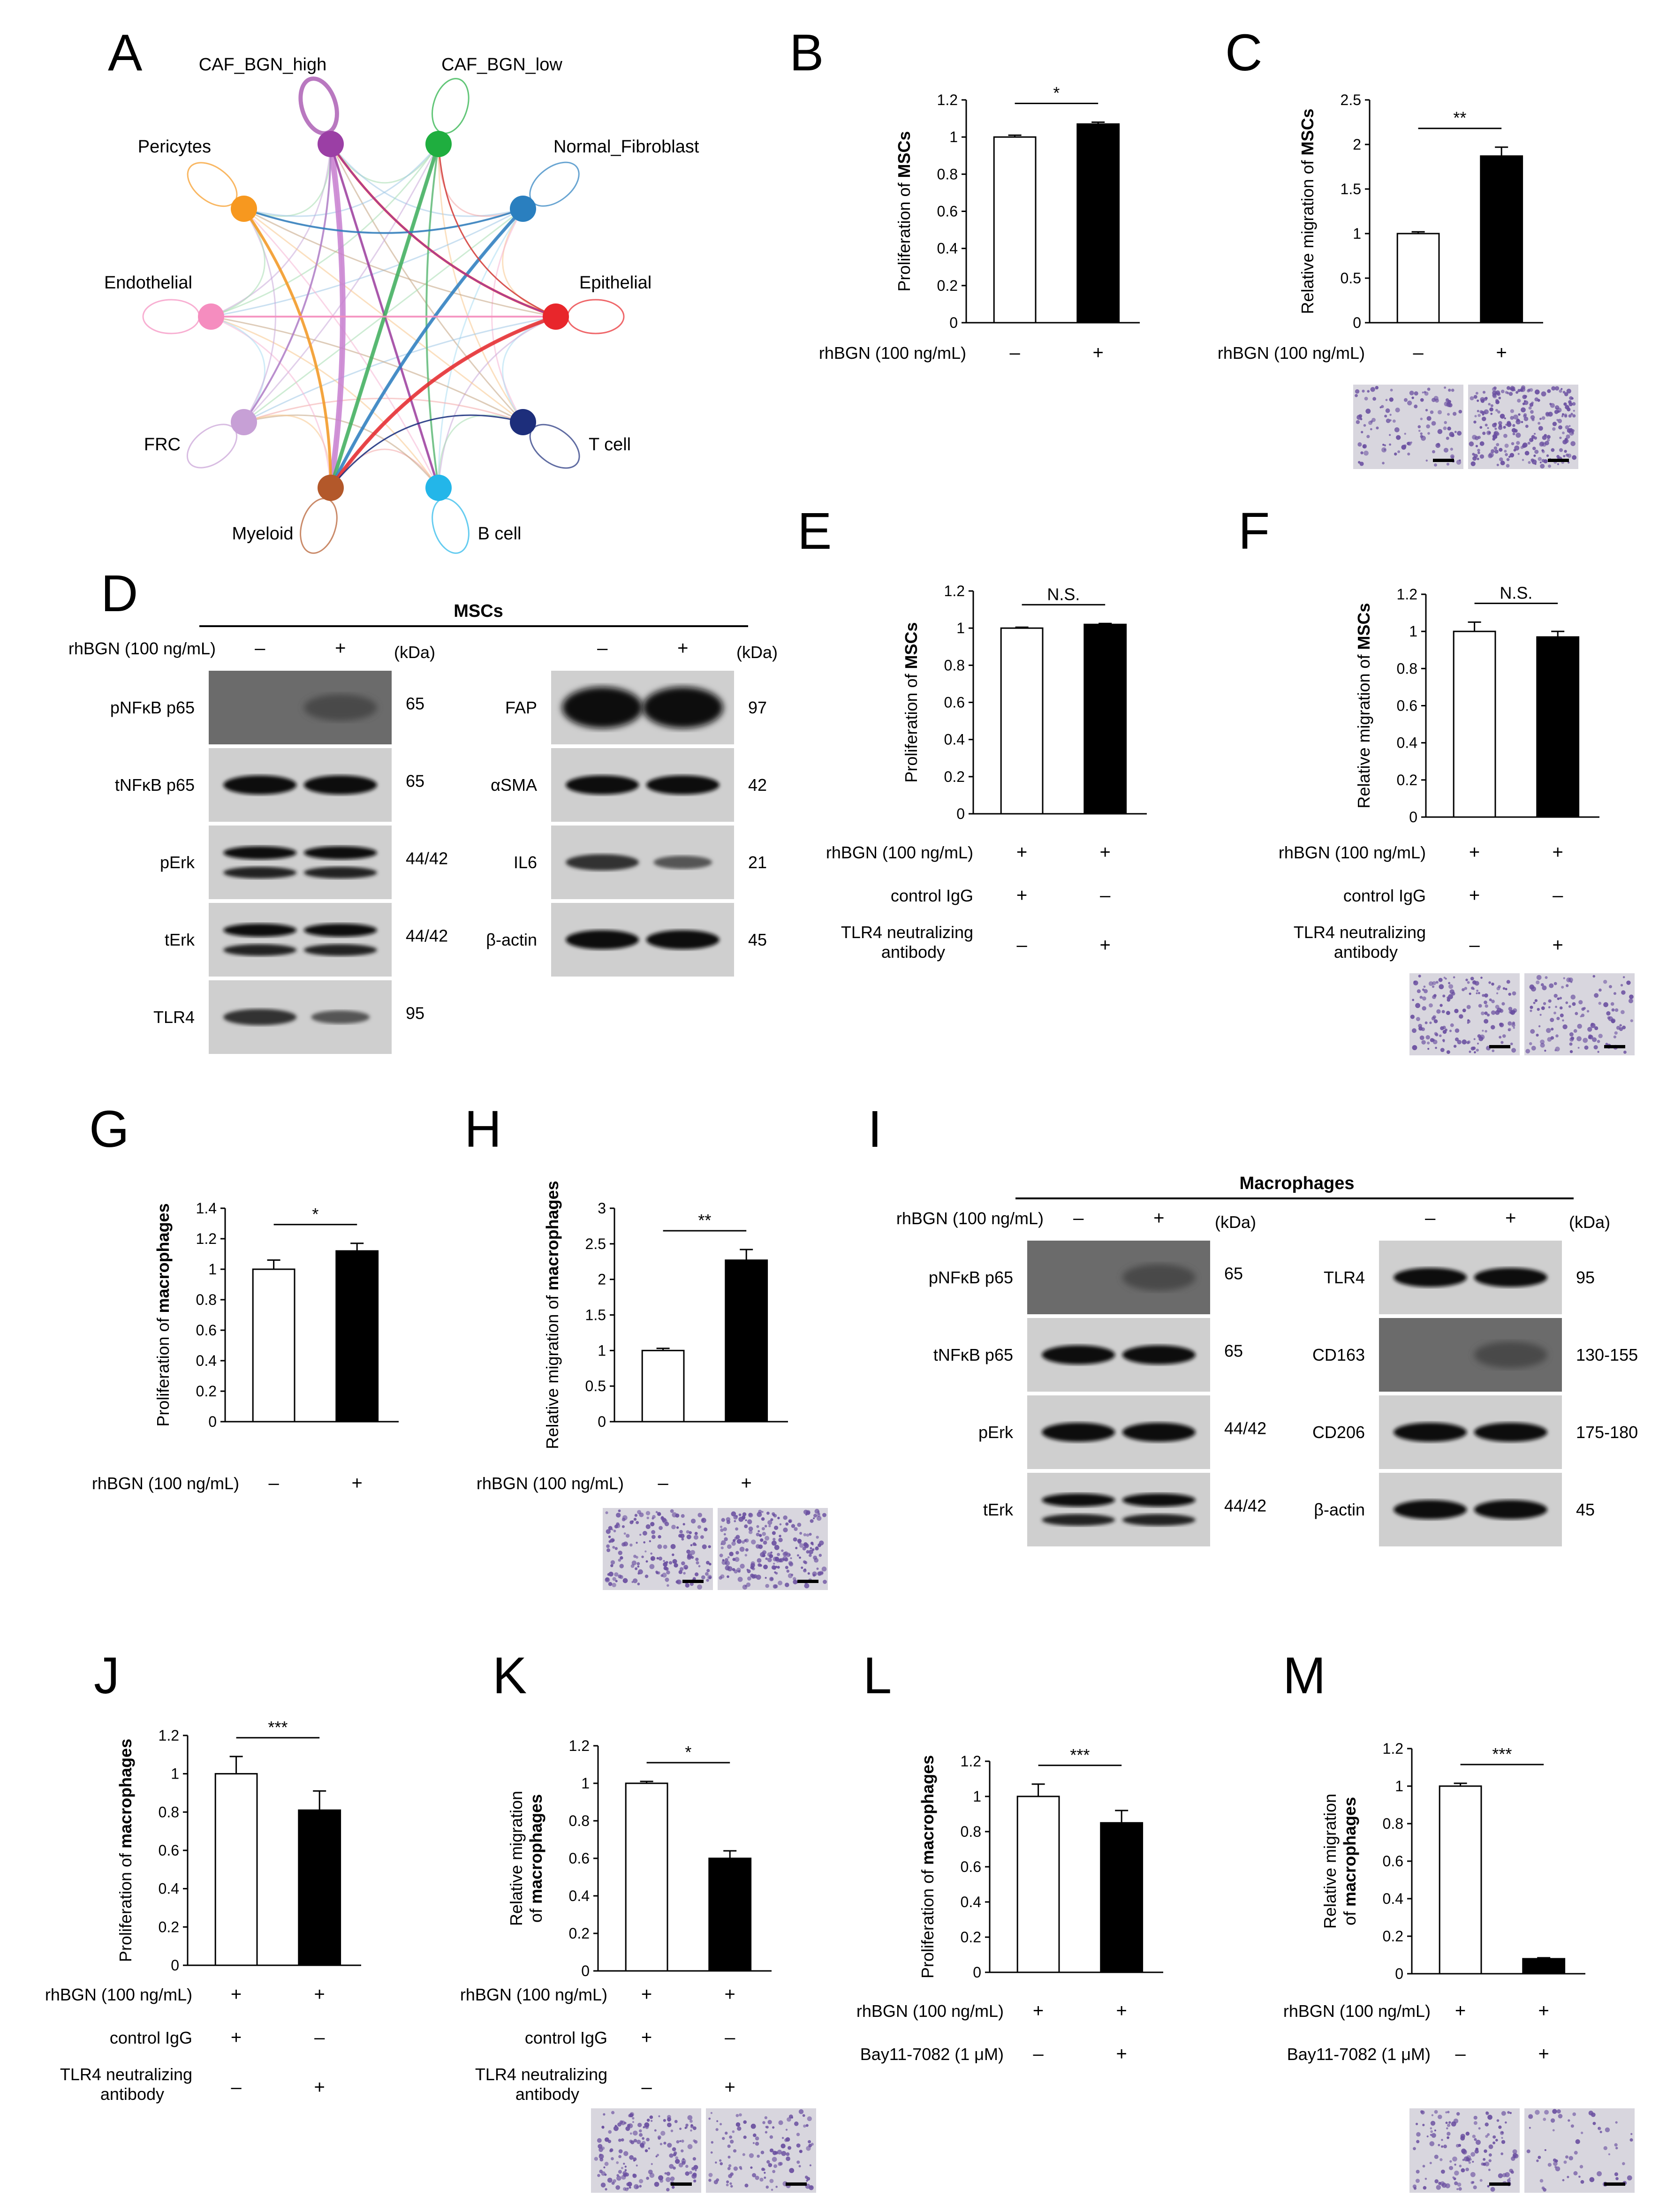  Describe the element at coordinates (1080, 1755) in the screenshot. I see `significance-label: ***` at that location.